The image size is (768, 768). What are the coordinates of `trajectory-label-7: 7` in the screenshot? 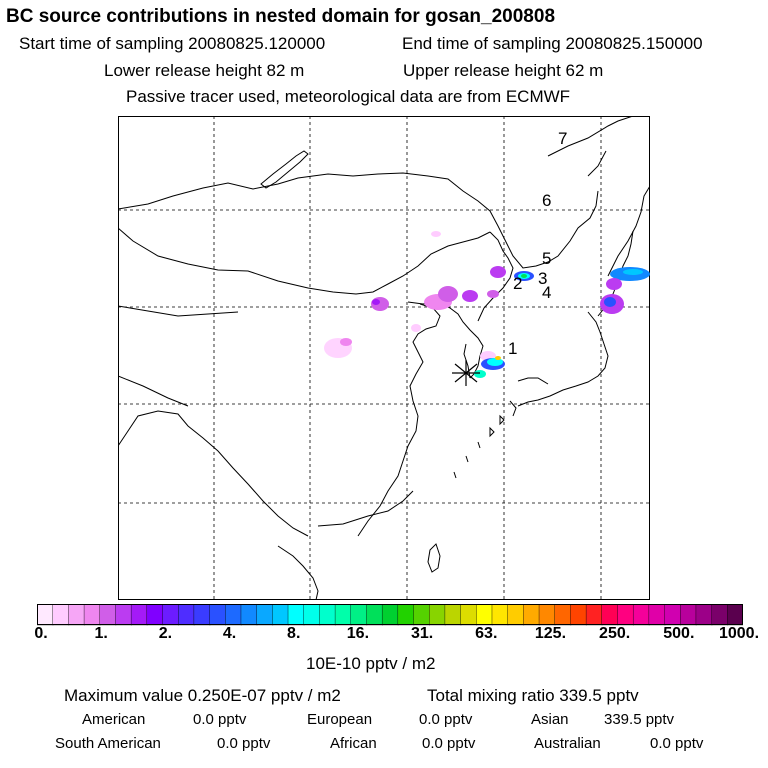 It's located at (562, 138).